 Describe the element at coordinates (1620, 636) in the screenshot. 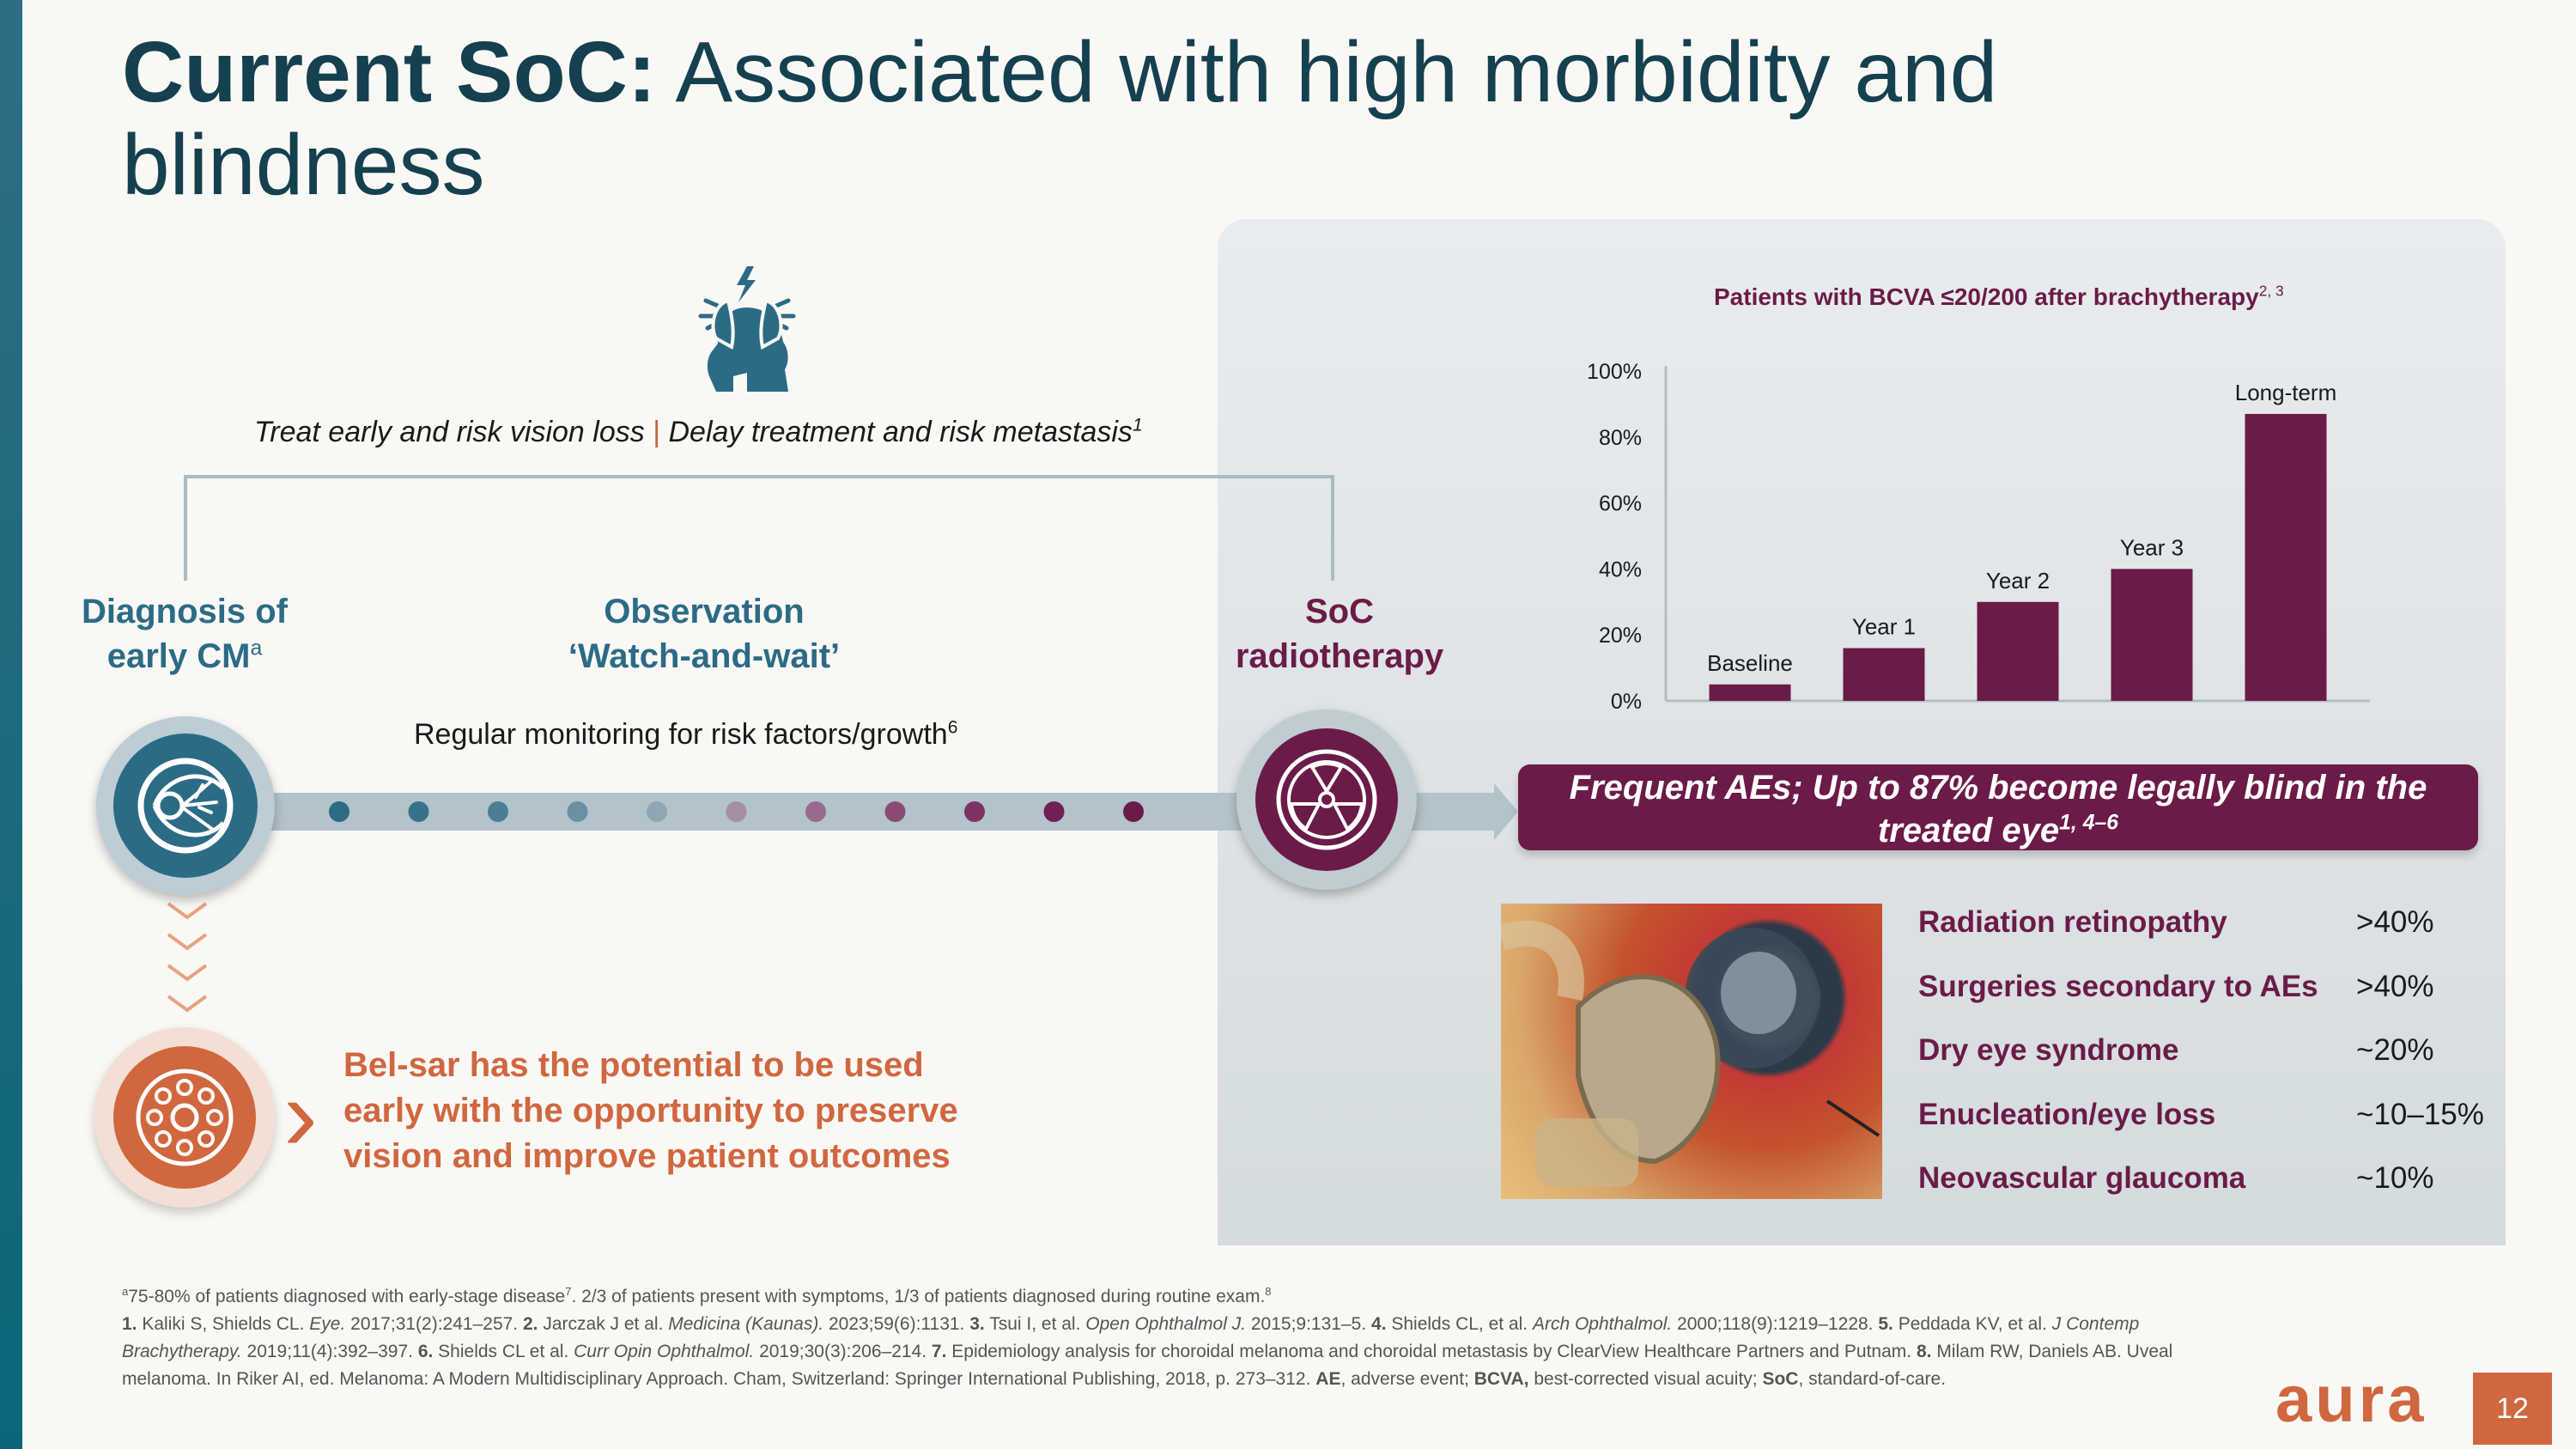

I see `y-tick-label: 20%` at that location.